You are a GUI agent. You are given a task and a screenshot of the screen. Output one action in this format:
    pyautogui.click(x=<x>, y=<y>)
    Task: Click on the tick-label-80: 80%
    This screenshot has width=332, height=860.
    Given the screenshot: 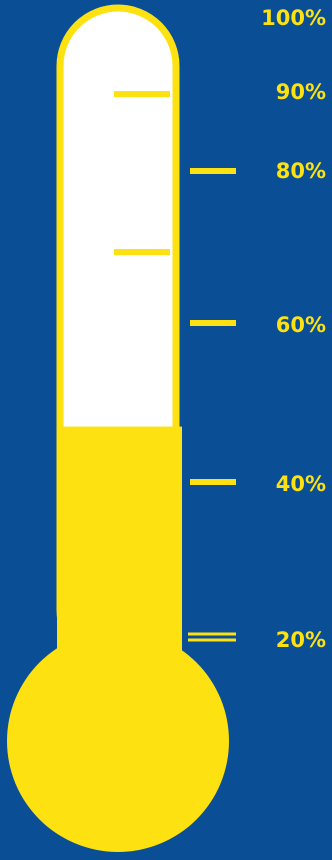 What is the action you would take?
    pyautogui.click(x=300, y=171)
    